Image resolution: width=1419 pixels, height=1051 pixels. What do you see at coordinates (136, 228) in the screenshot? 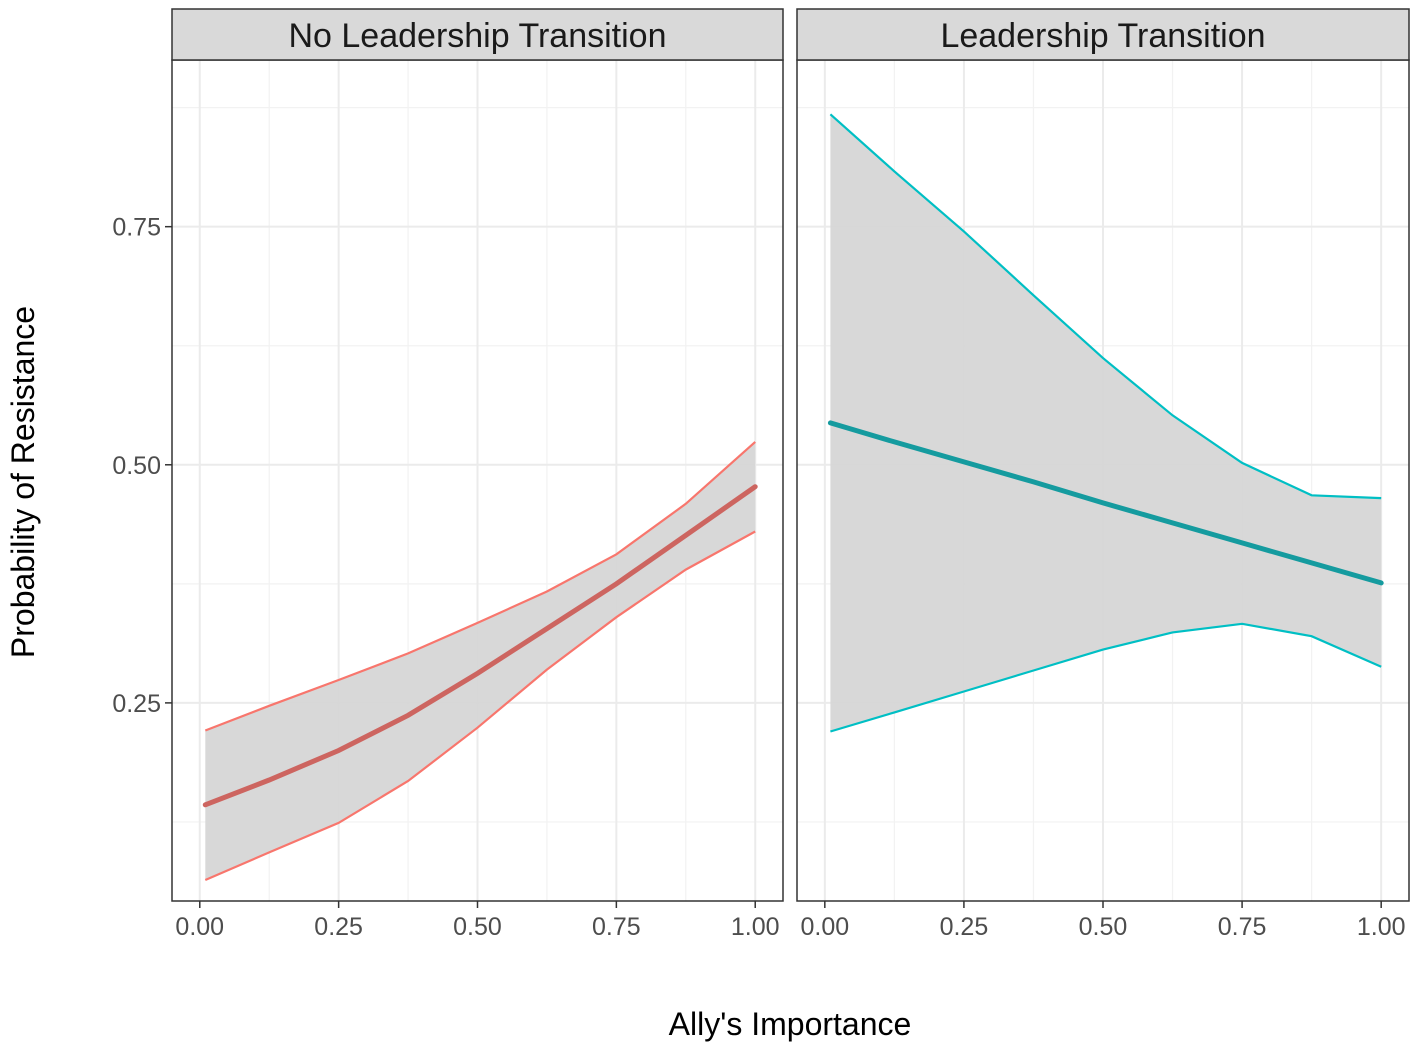
I see `y-tick-label: 0.75` at bounding box center [136, 228].